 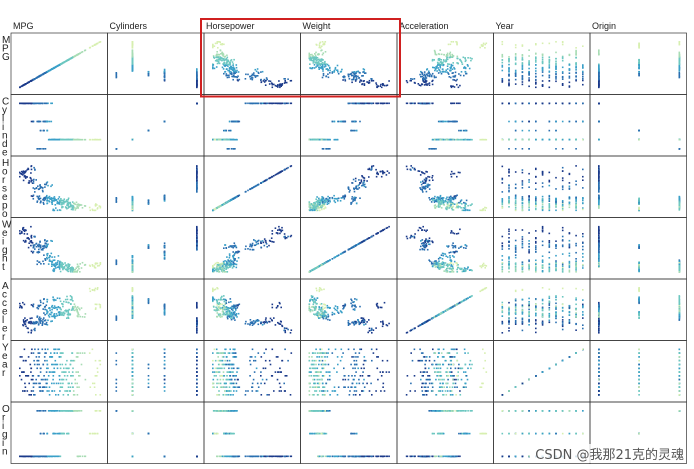 What do you see at coordinates (60, 65) in the screenshot?
I see `panel-mpg-vs-mpg` at bounding box center [60, 65].